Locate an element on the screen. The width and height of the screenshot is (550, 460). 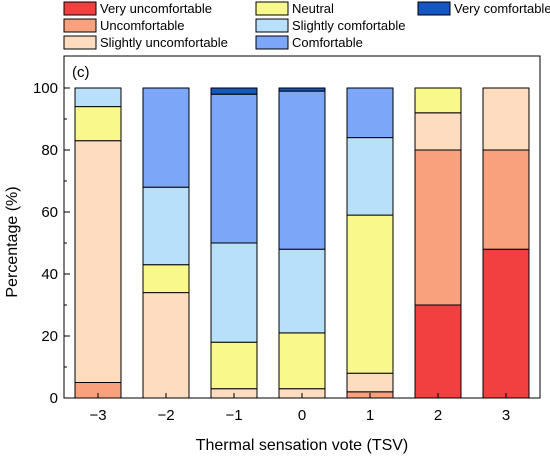
y-axis-title: Percentage (%) is located at coordinates (12, 241).